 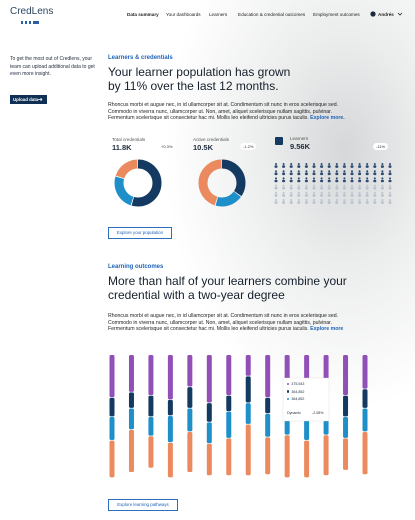 I want to click on logo: CredLens, so click(x=32, y=11).